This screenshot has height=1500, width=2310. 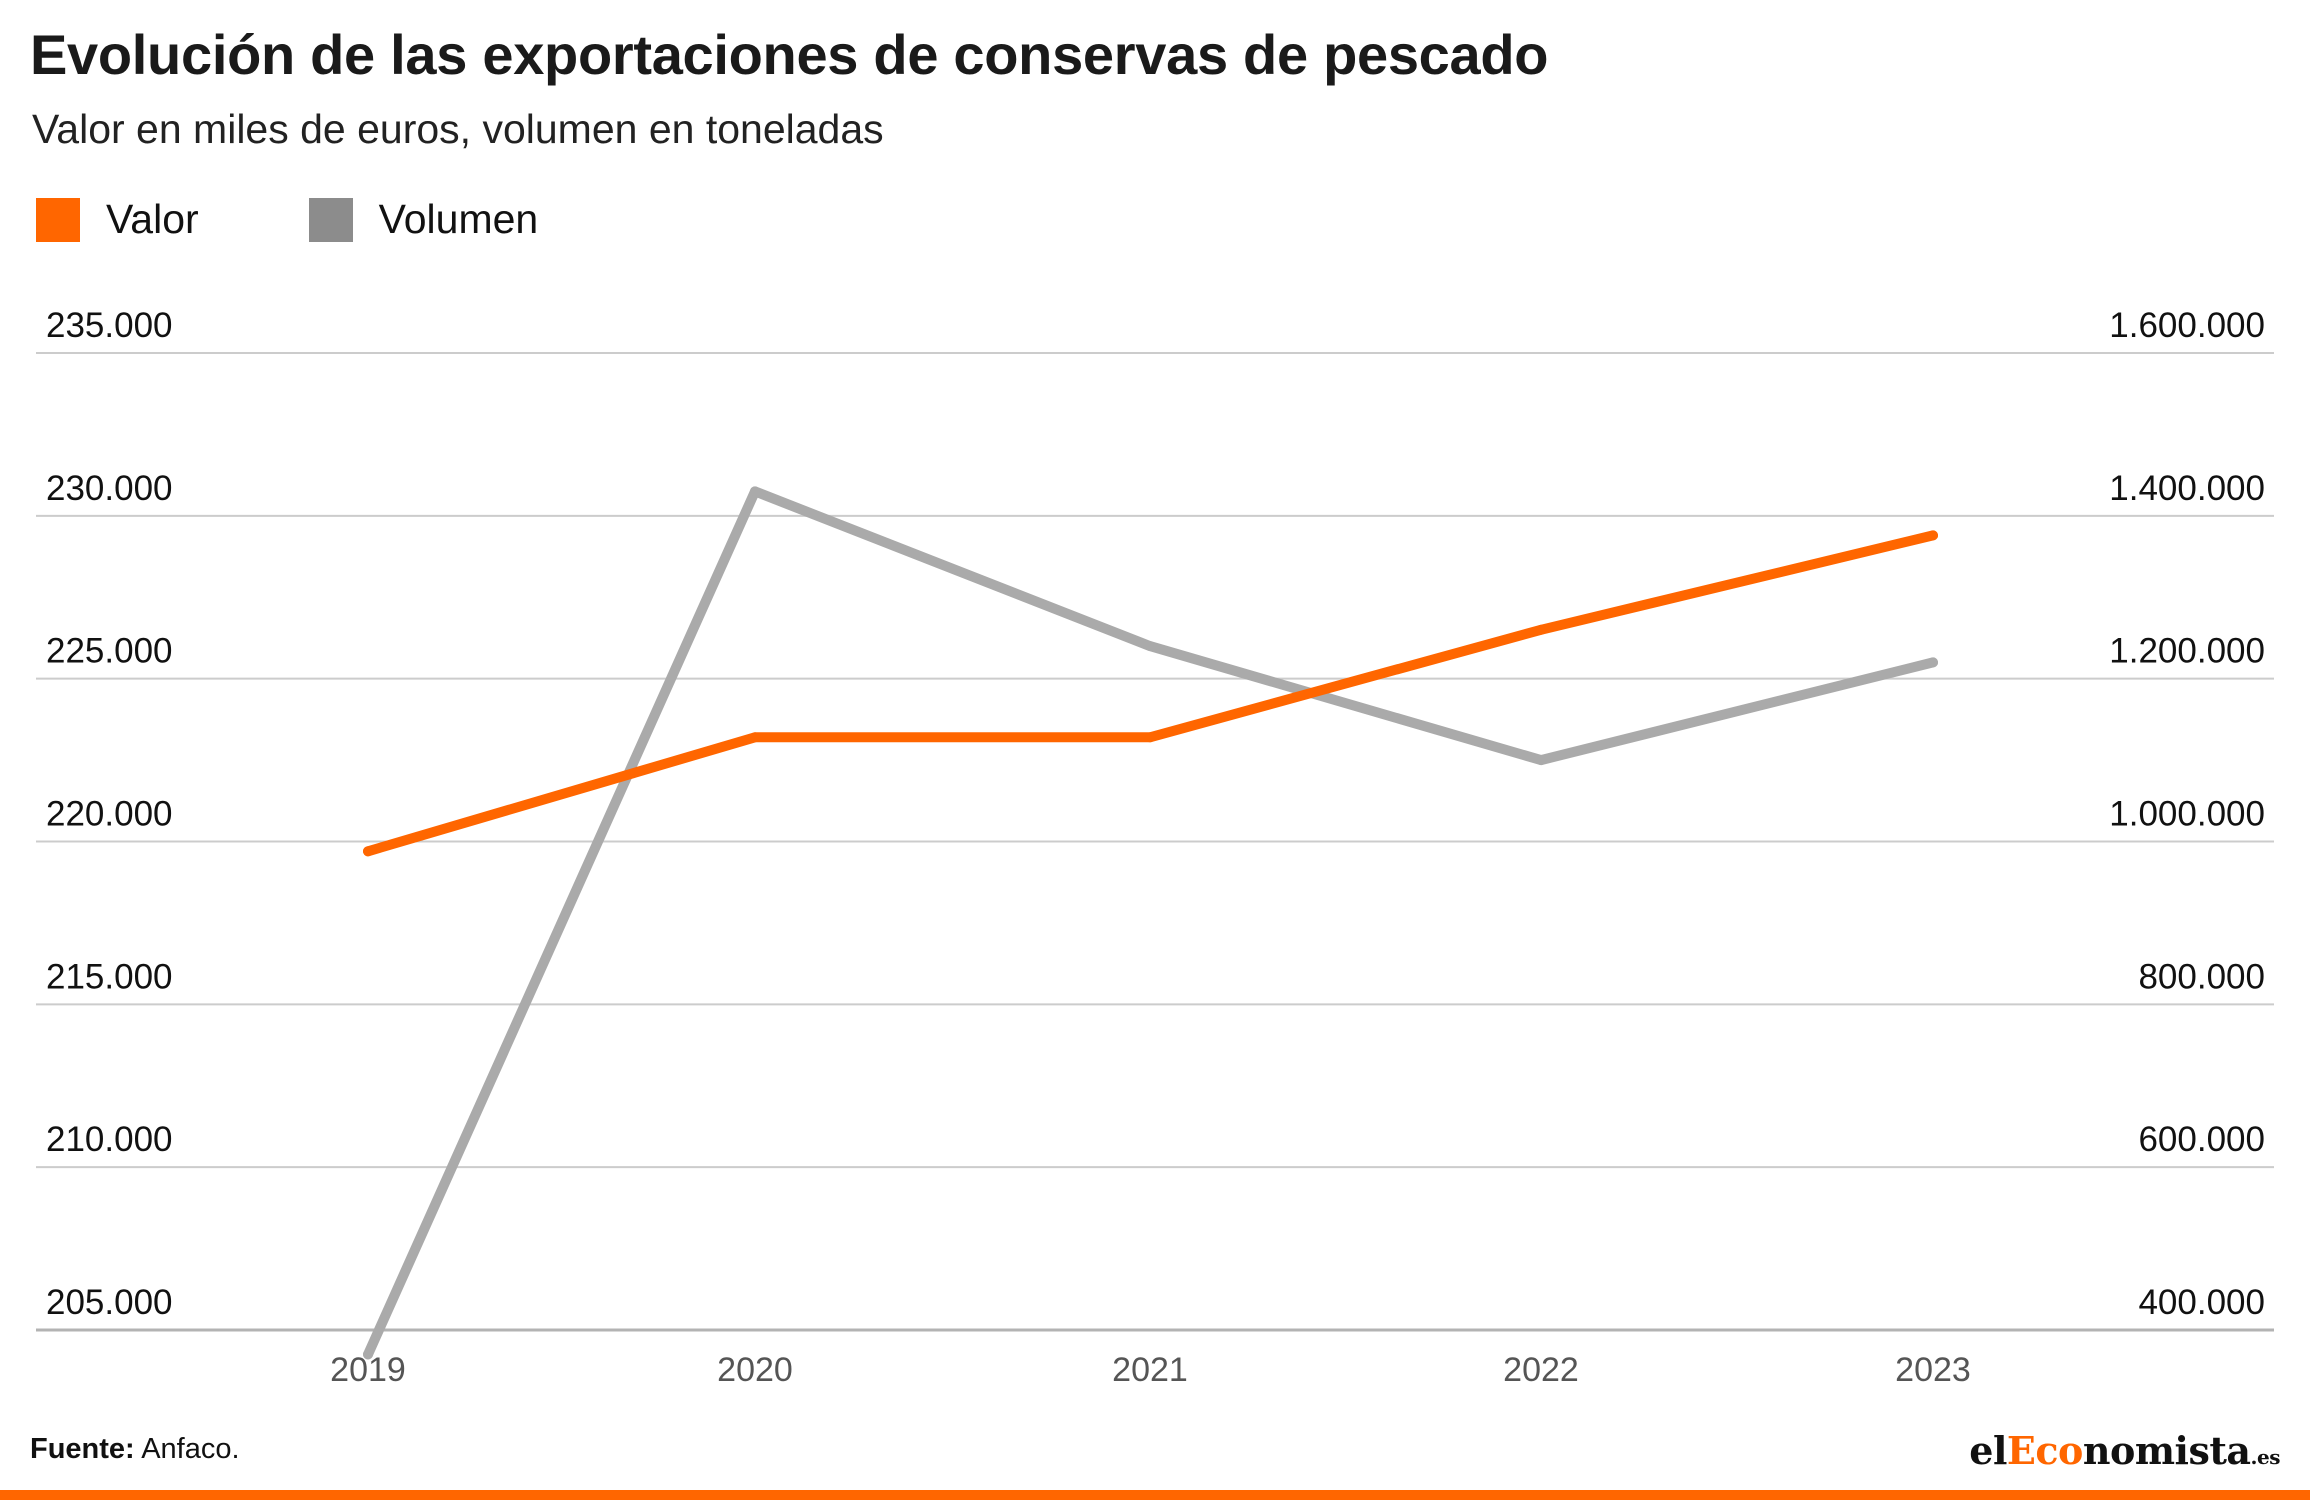 What do you see at coordinates (2201, 1302) in the screenshot?
I see `y-right-tick-label: 400.000` at bounding box center [2201, 1302].